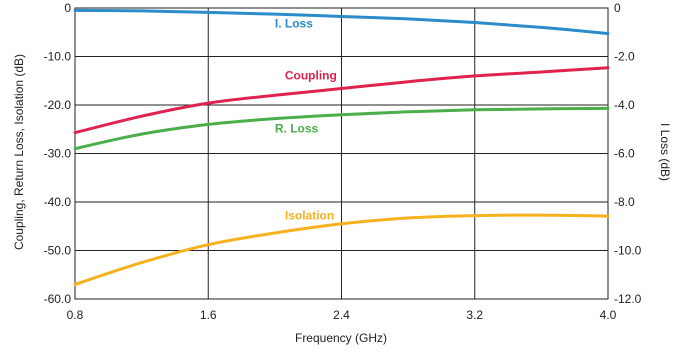  I want to click on y-right-tick-label: -2.0, so click(624, 57).